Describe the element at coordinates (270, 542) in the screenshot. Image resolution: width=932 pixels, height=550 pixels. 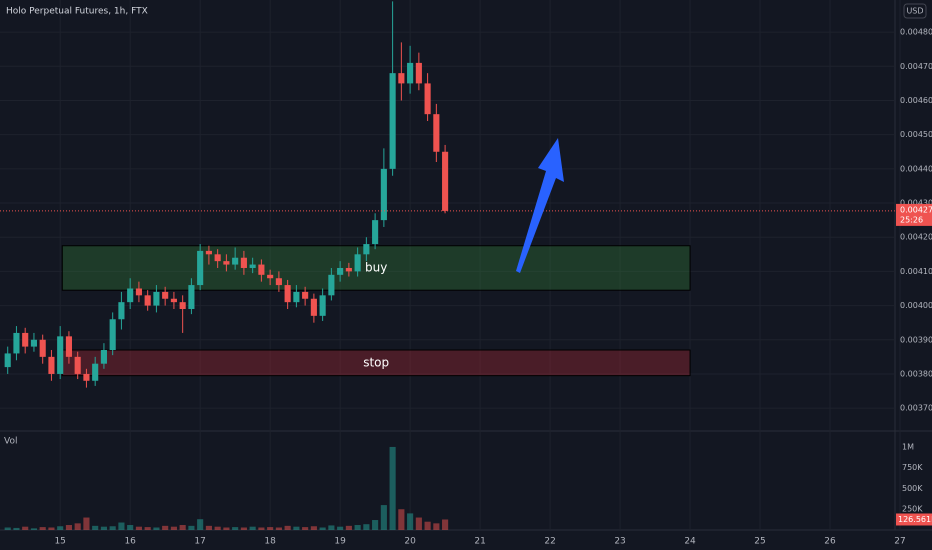
I see `x-tick-label: 18` at that location.